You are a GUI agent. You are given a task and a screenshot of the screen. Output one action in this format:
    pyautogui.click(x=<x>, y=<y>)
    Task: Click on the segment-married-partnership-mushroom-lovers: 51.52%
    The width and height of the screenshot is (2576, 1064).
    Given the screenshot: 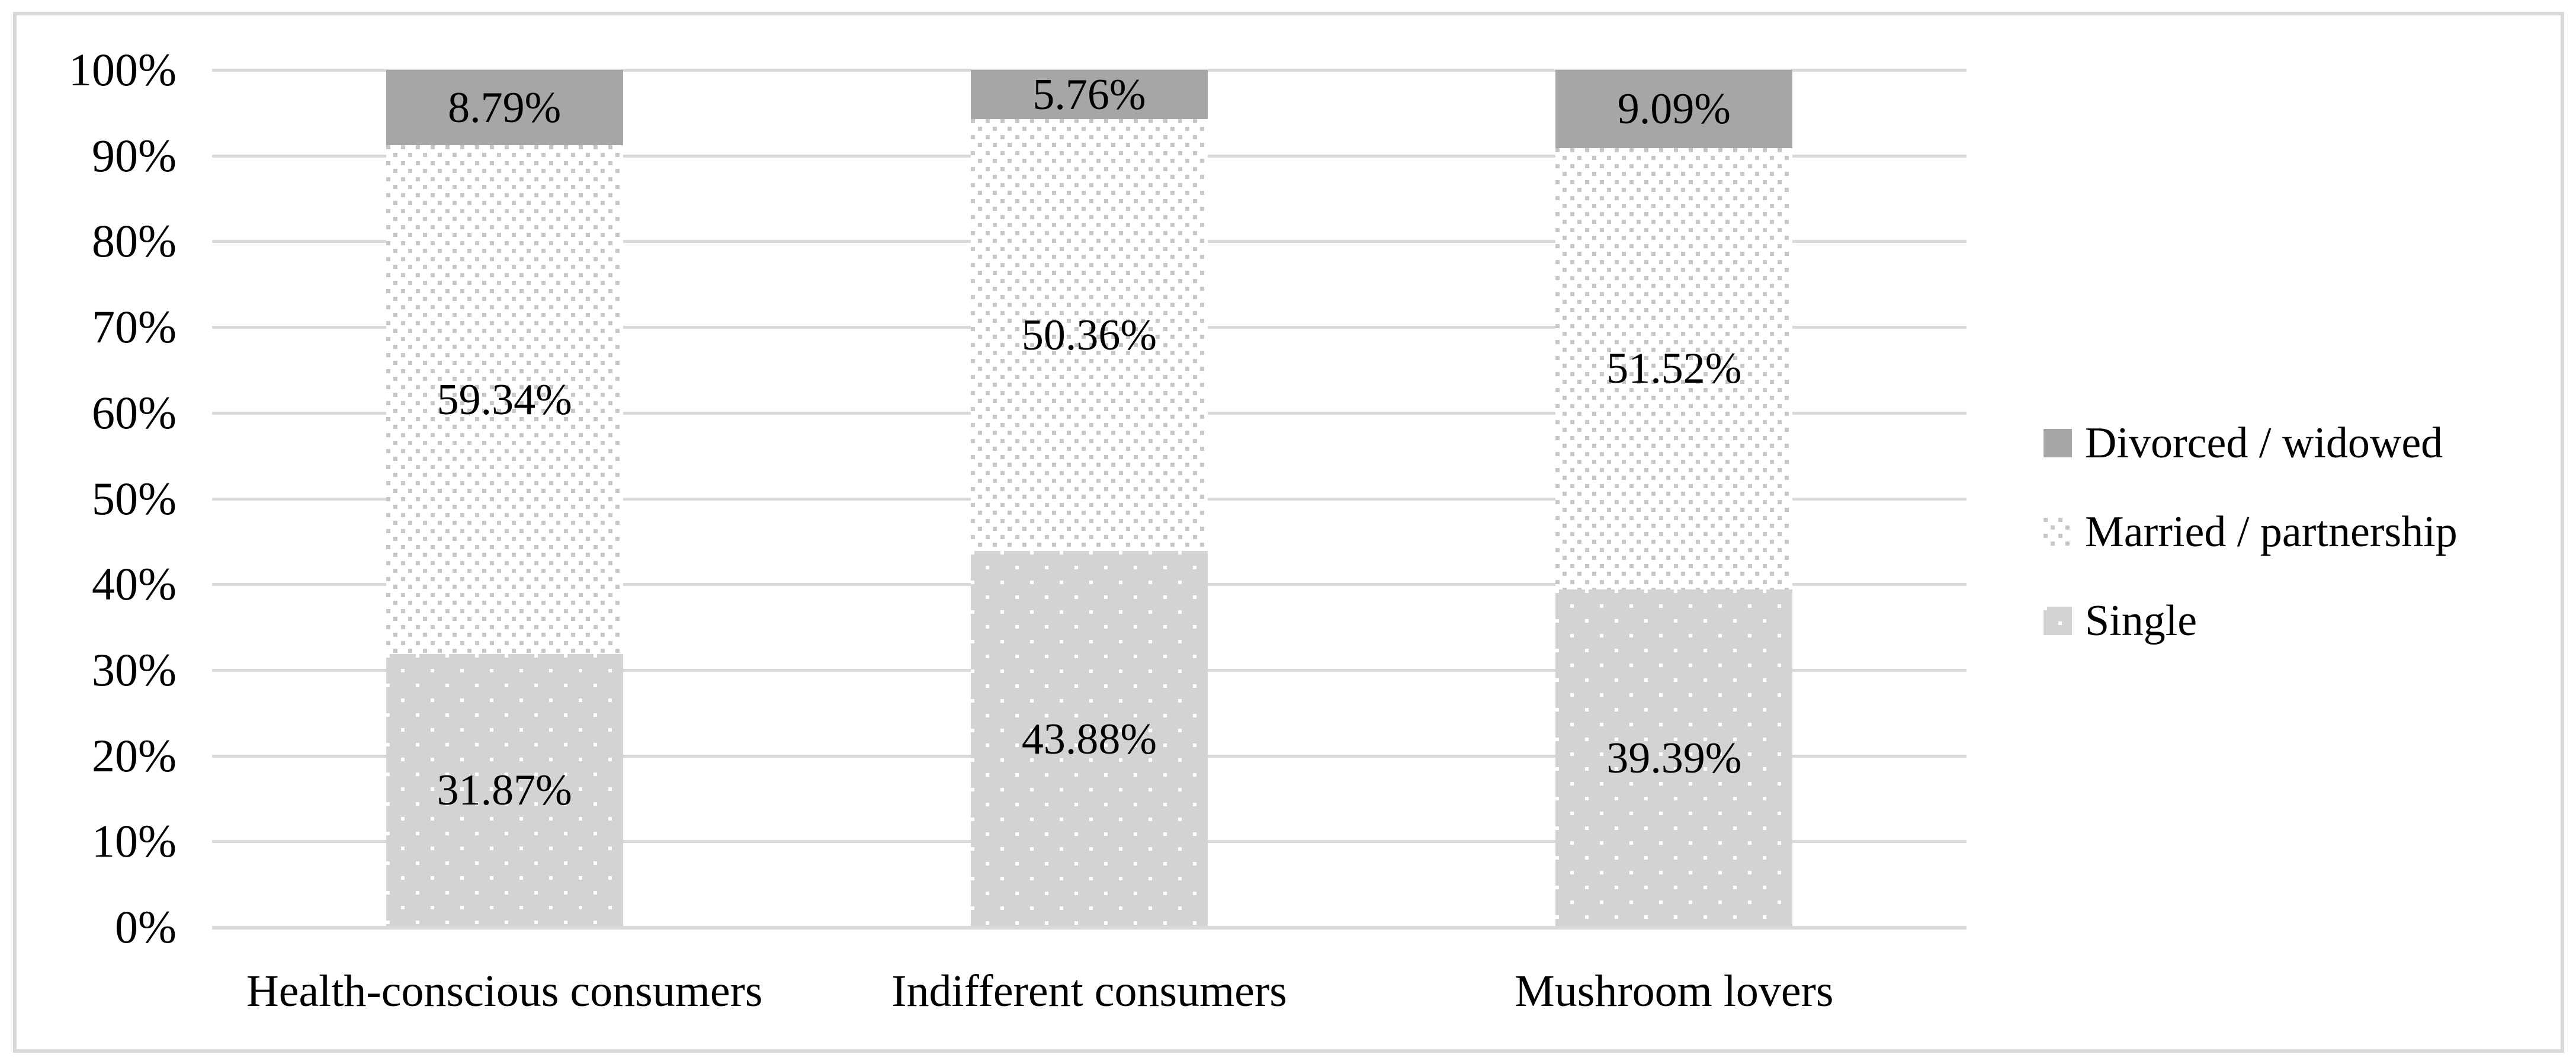 What is the action you would take?
    pyautogui.click(x=1674, y=369)
    